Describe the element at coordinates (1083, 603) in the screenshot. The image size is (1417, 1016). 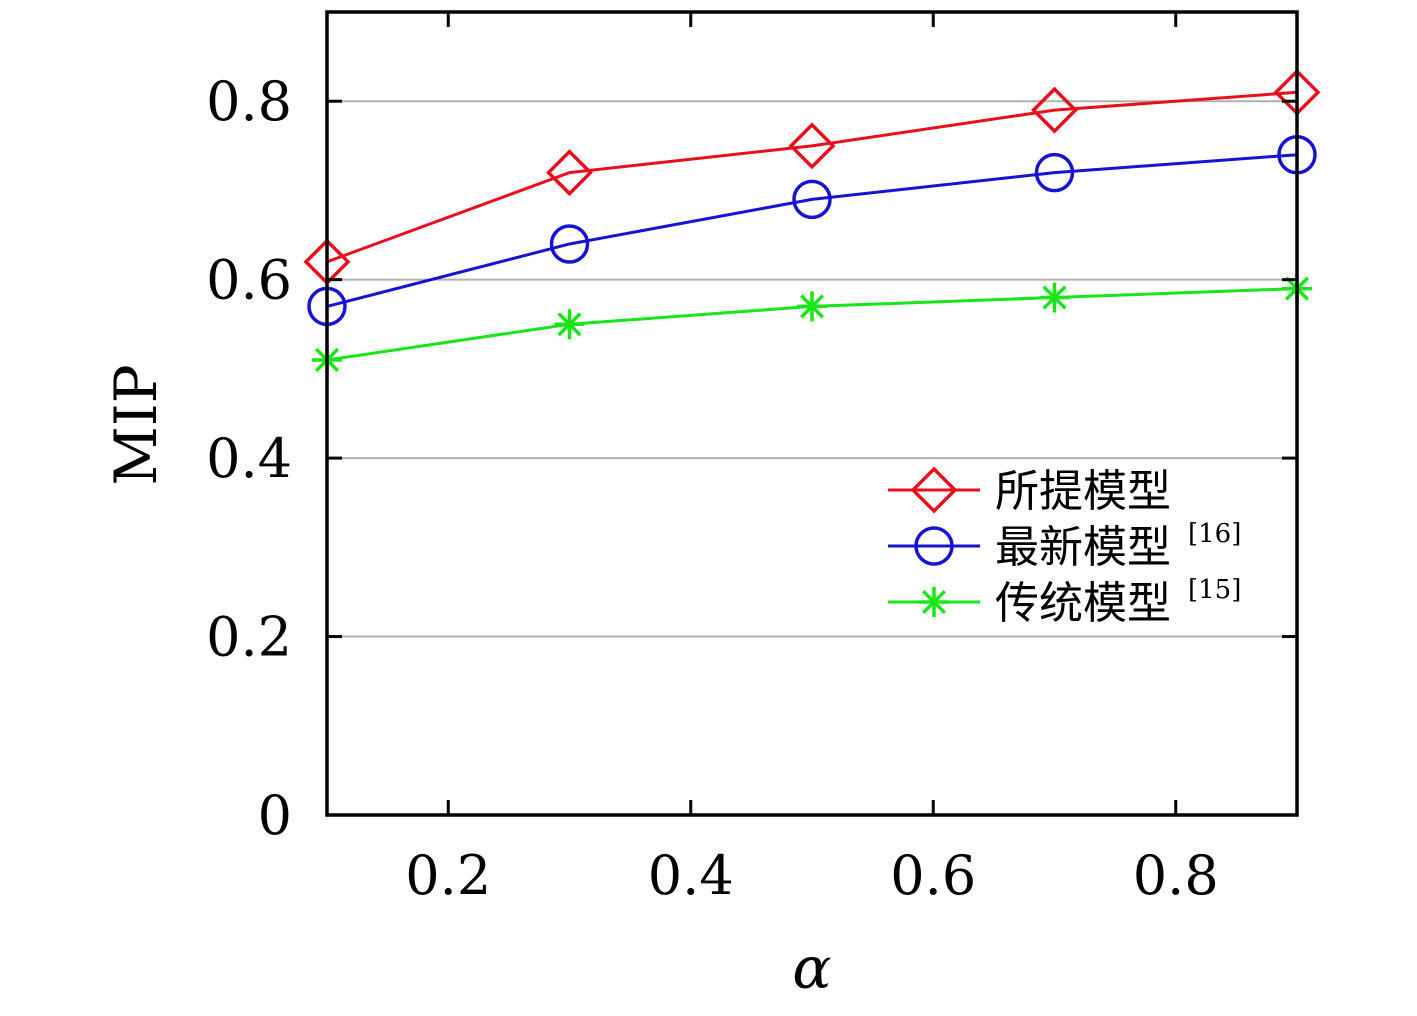
I see `legend-label: 传统模型` at that location.